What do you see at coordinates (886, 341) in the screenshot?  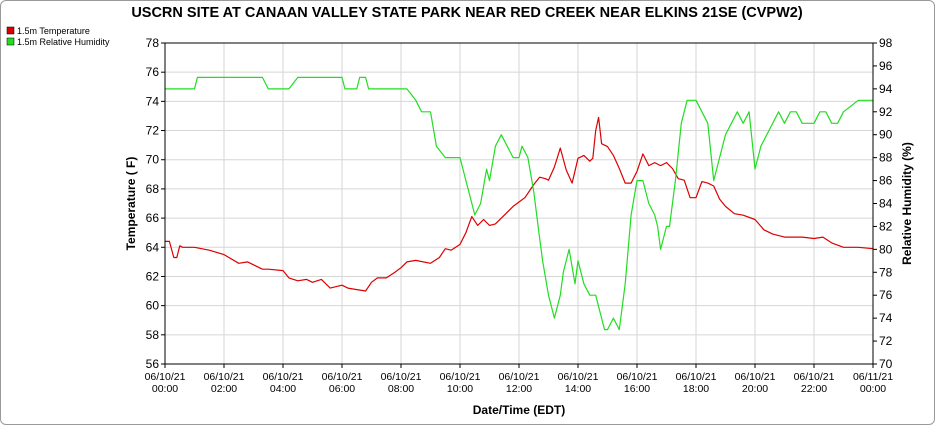 I see `y-right-tick-label: 72` at bounding box center [886, 341].